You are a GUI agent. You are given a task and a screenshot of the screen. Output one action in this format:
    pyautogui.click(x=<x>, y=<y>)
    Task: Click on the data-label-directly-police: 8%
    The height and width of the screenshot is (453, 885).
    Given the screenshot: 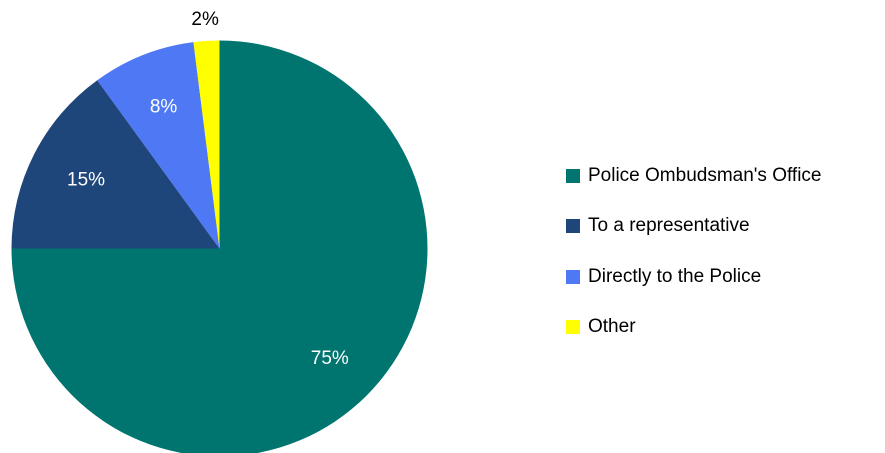 What is the action you would take?
    pyautogui.click(x=164, y=106)
    